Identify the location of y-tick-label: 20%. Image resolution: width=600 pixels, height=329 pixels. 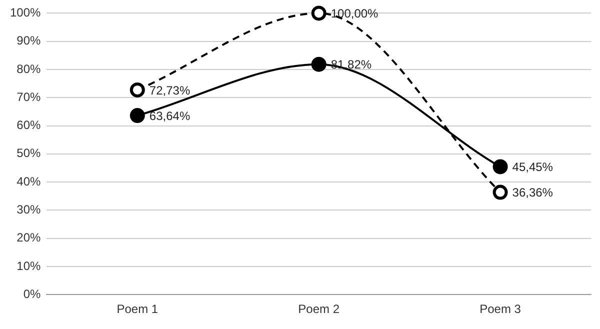
(29, 237).